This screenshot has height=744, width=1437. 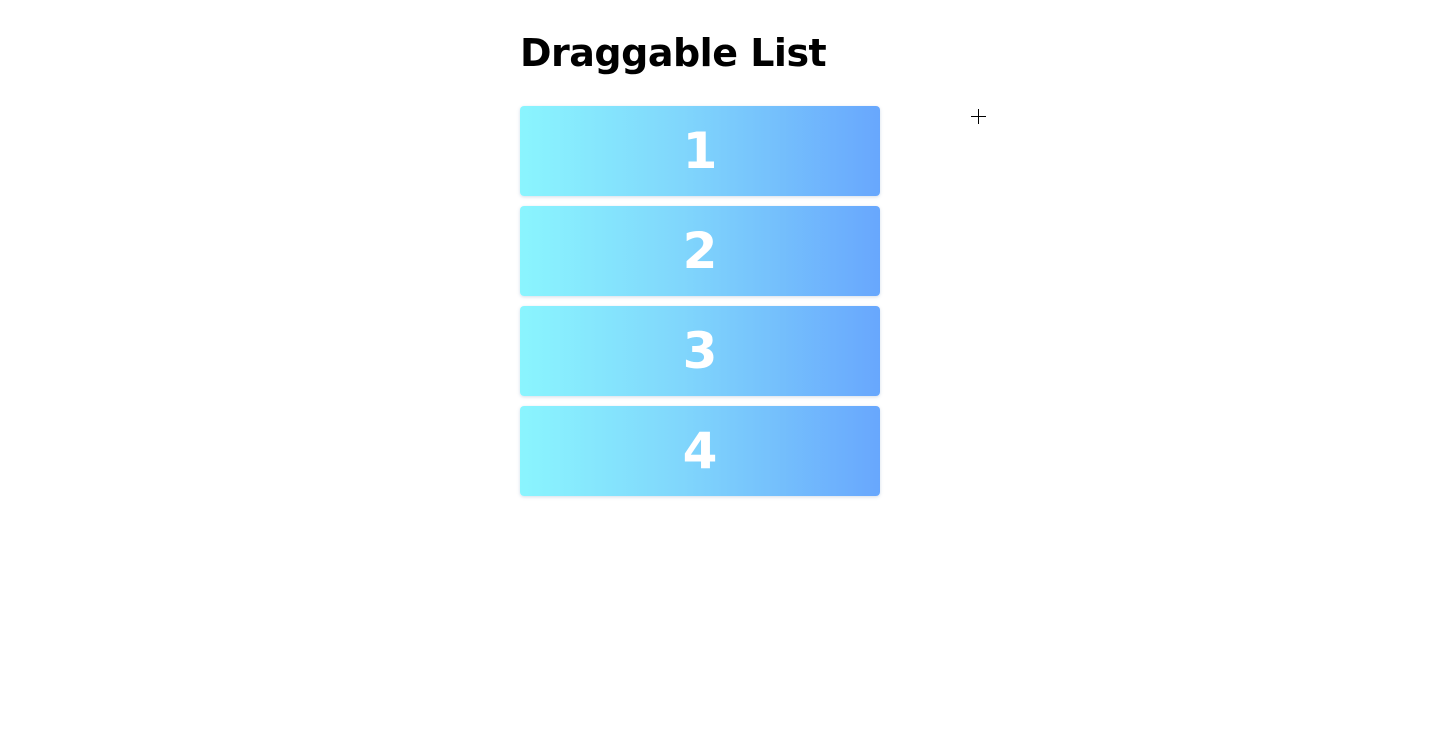 I want to click on list-item-1: 1, so click(x=700, y=151).